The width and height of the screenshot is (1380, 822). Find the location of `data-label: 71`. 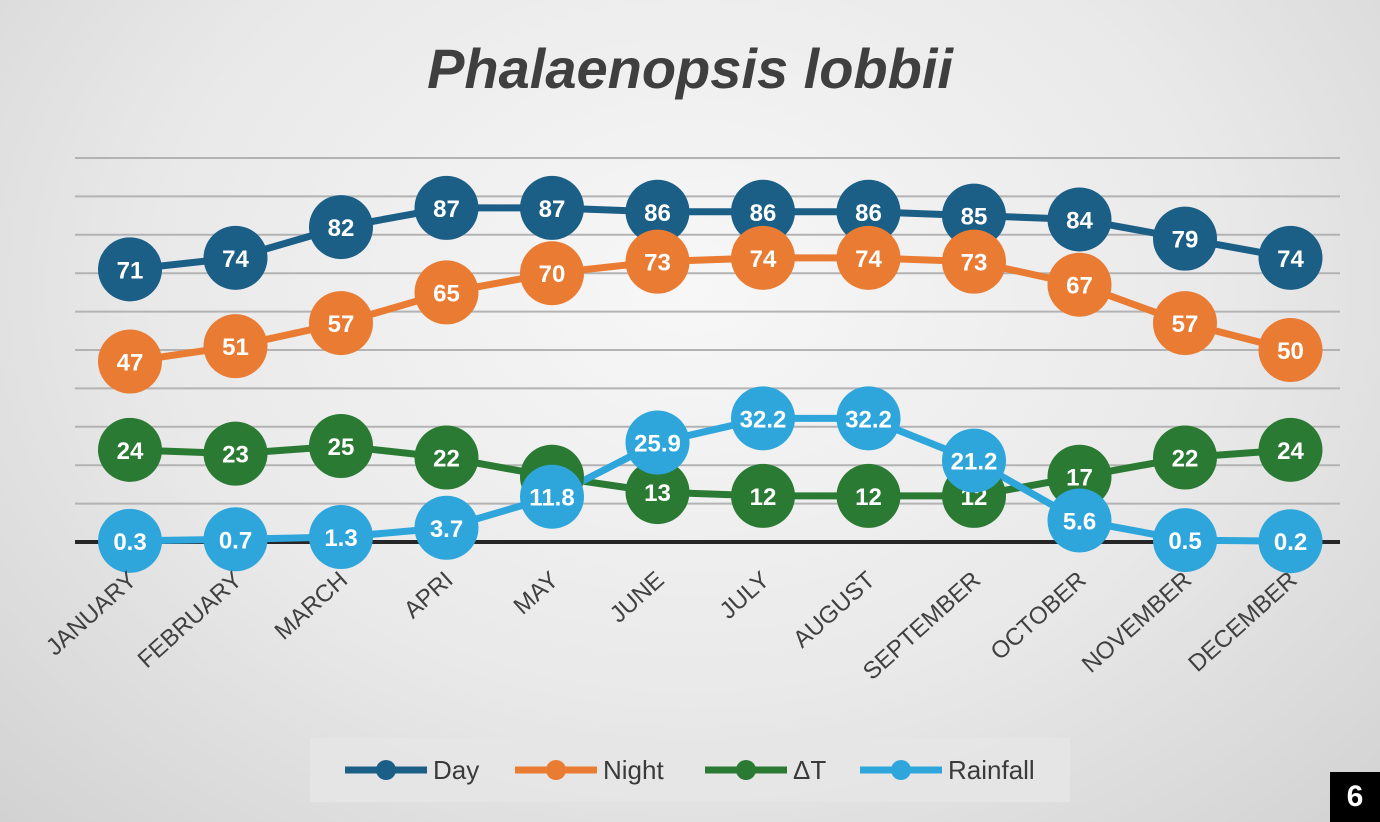

data-label: 71 is located at coordinates (130, 270).